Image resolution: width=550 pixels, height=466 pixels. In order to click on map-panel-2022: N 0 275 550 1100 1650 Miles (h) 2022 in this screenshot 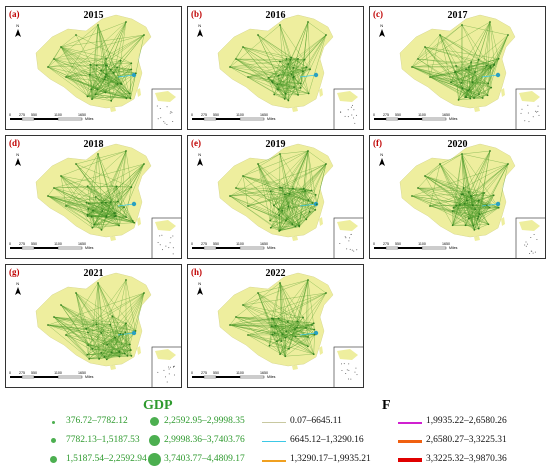, I will do `click(275, 326)`.